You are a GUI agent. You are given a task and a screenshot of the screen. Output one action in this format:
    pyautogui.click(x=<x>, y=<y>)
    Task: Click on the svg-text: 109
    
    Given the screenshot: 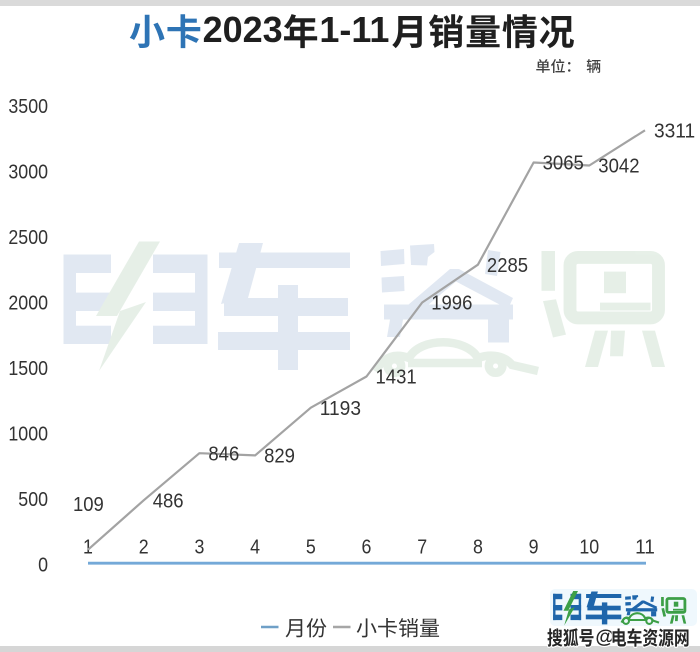 What is the action you would take?
    pyautogui.click(x=88, y=504)
    